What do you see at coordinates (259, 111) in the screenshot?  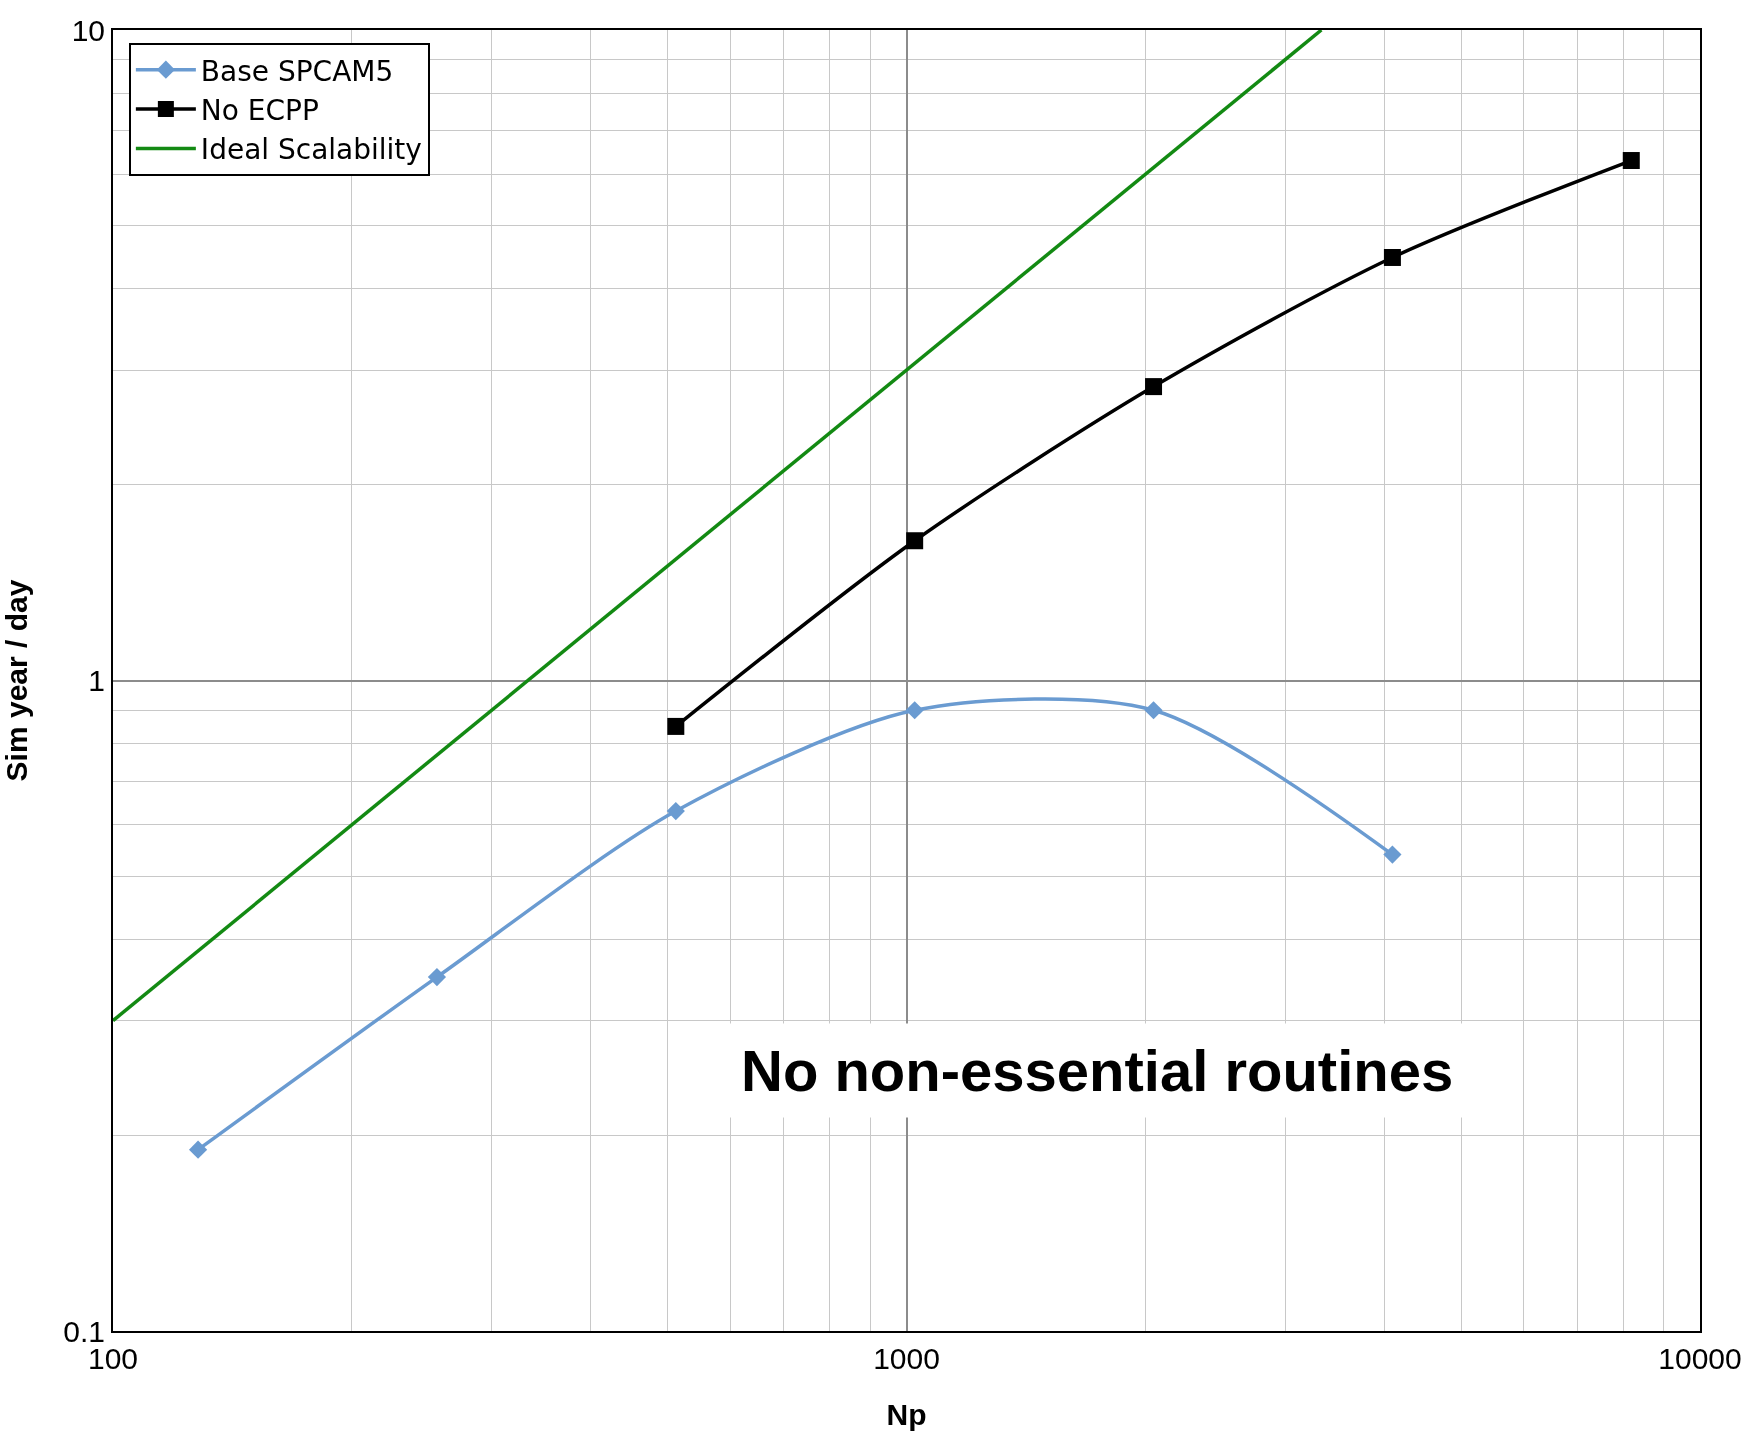 I see `legend-label: No ECPP` at bounding box center [259, 111].